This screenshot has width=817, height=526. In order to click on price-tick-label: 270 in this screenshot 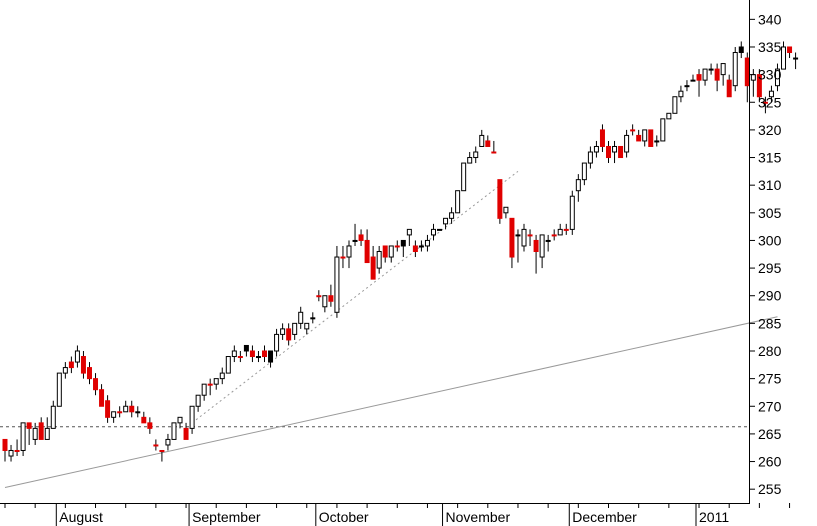, I will do `click(770, 406)`.